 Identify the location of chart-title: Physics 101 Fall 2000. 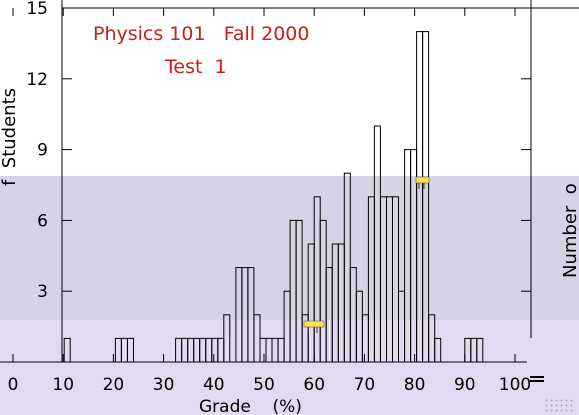
(201, 34).